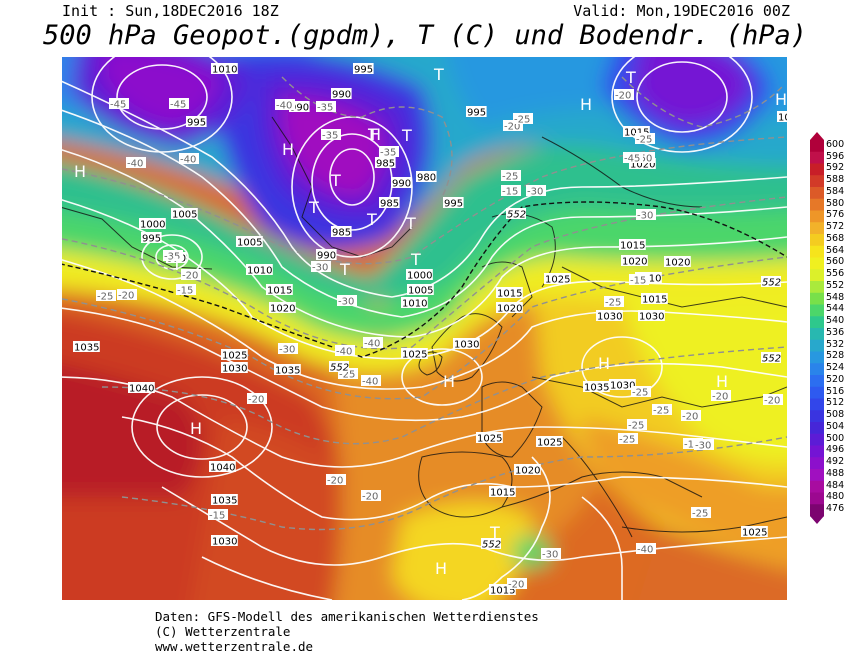 This screenshot has height=657, width=850. What do you see at coordinates (835, 203) in the screenshot?
I see `legend-label: 580` at bounding box center [835, 203].